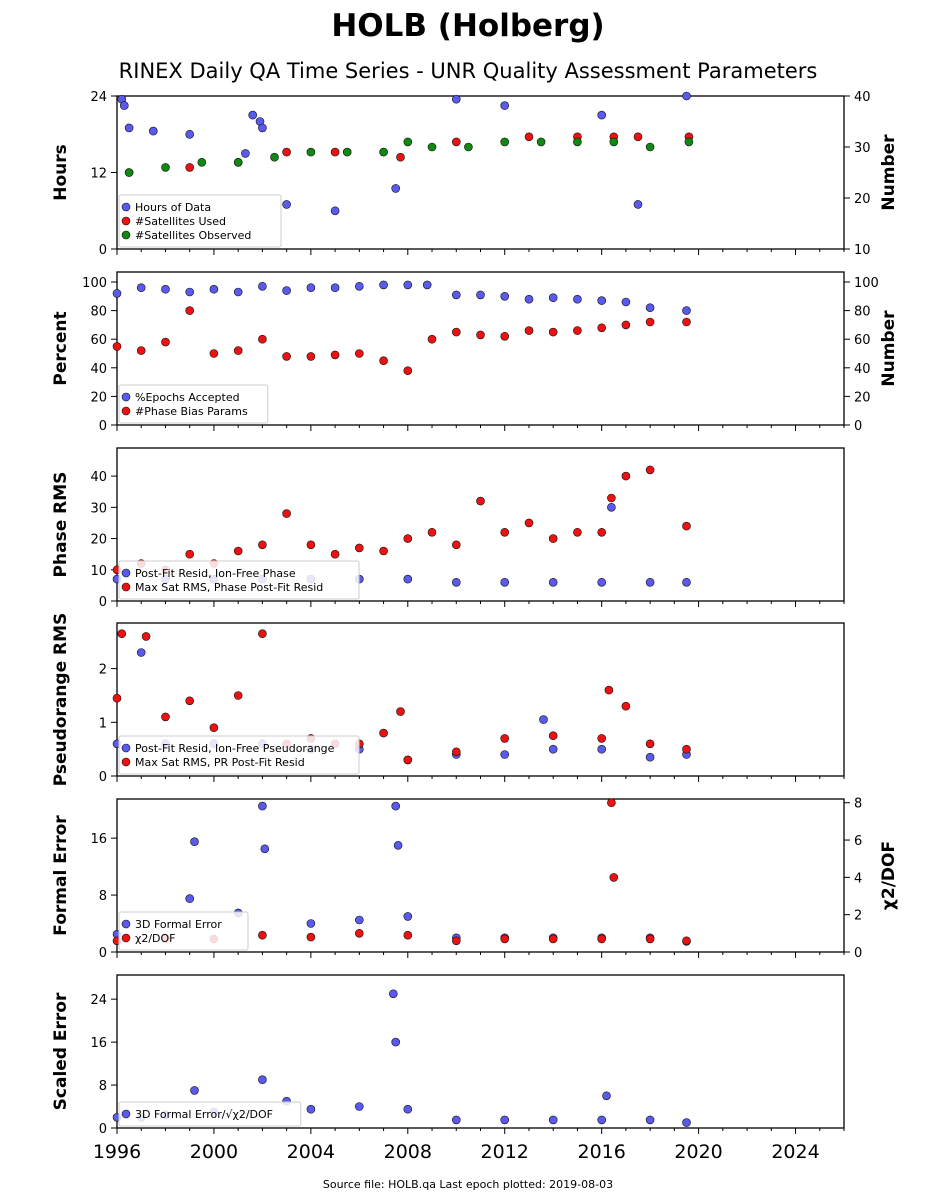 This screenshot has height=1204, width=937. Describe the element at coordinates (408, 1152) in the screenshot. I see `x-tick-label: 2008` at that location.